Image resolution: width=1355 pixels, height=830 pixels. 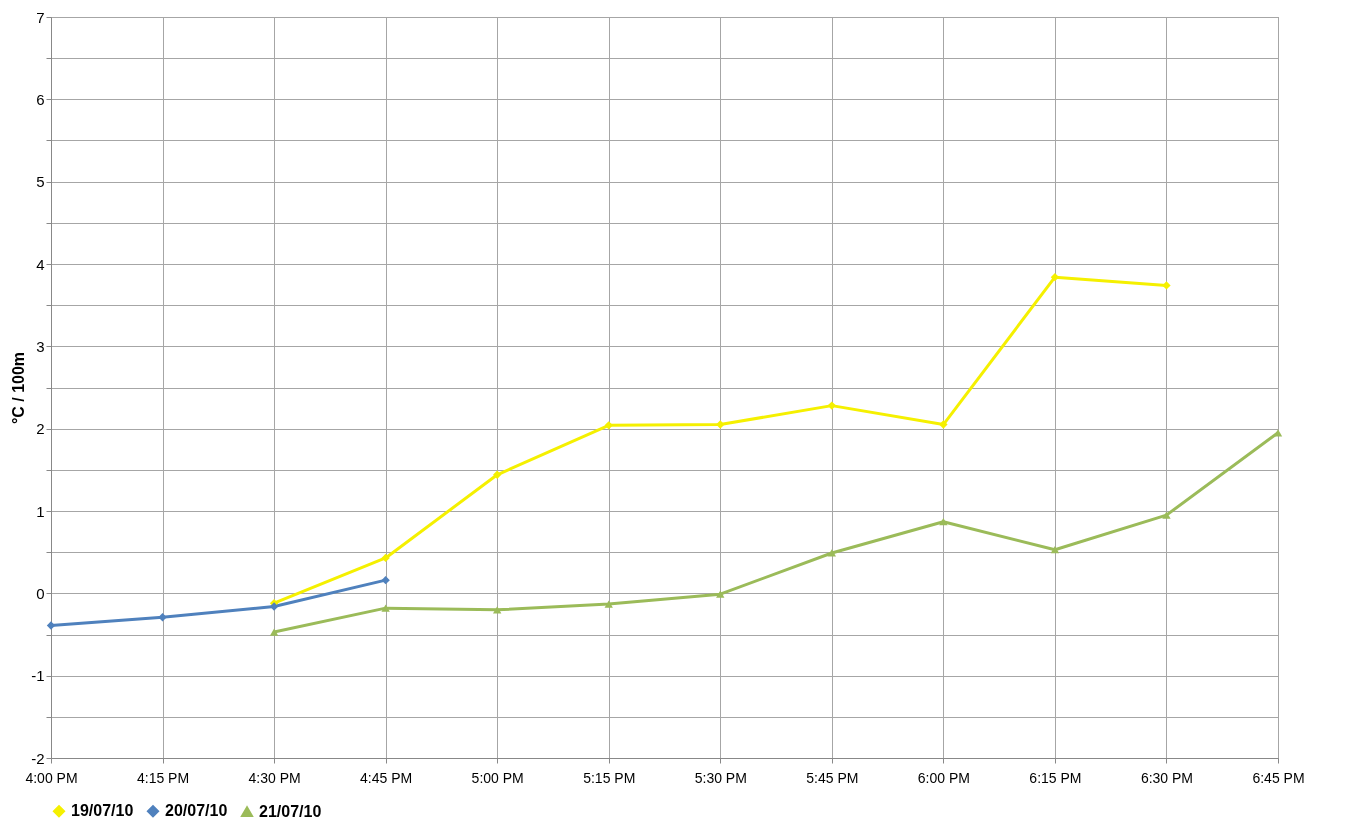 I want to click on legend-label: 21/07/10, so click(x=290, y=811).